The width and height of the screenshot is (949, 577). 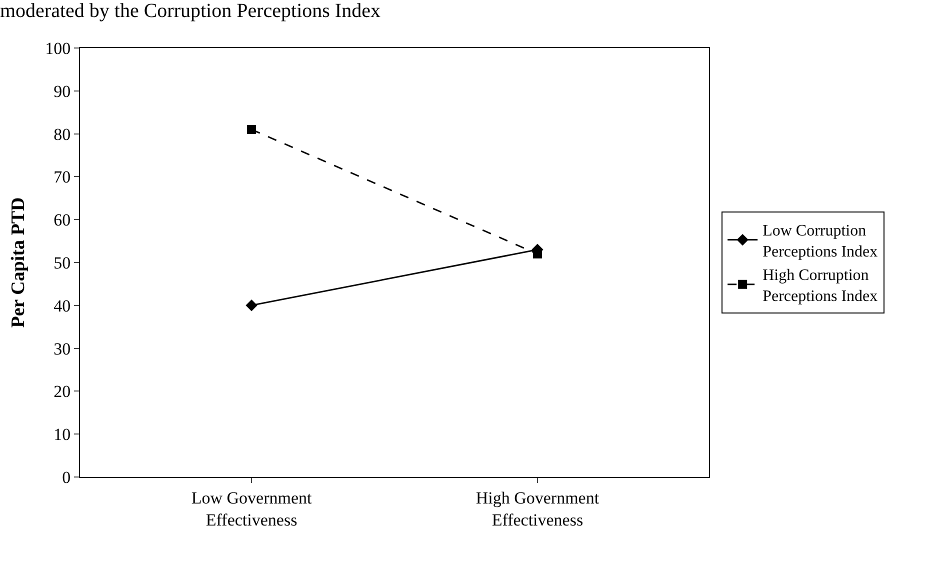 What do you see at coordinates (62, 220) in the screenshot?
I see `y-tick-label: 60` at bounding box center [62, 220].